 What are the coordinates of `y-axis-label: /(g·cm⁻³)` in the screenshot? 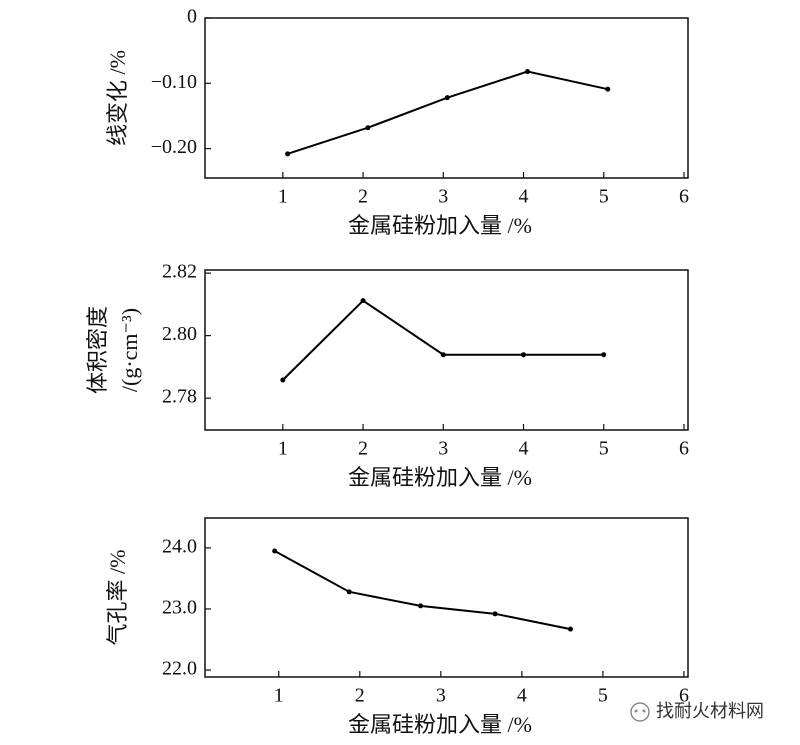 It's located at (129, 350).